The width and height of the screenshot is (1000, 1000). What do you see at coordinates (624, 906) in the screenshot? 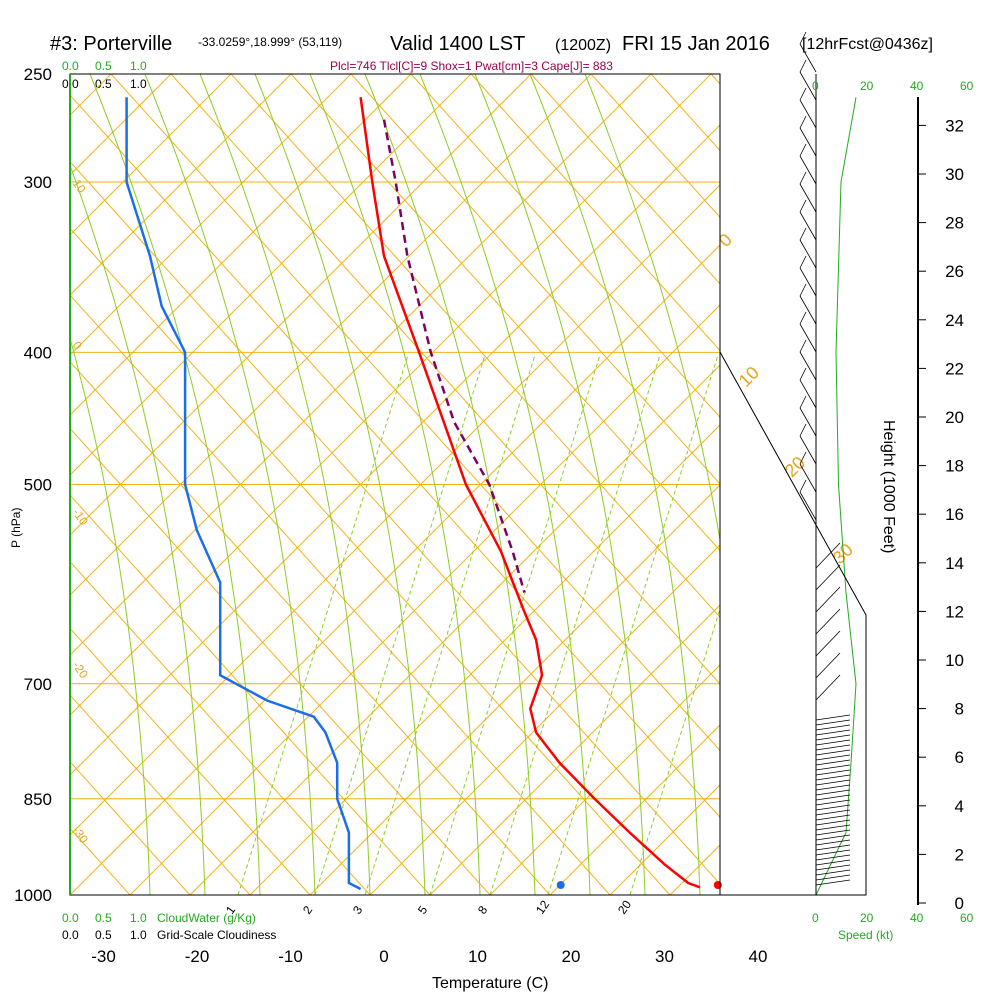
I see `mixing-ratio-label: 20` at bounding box center [624, 906].